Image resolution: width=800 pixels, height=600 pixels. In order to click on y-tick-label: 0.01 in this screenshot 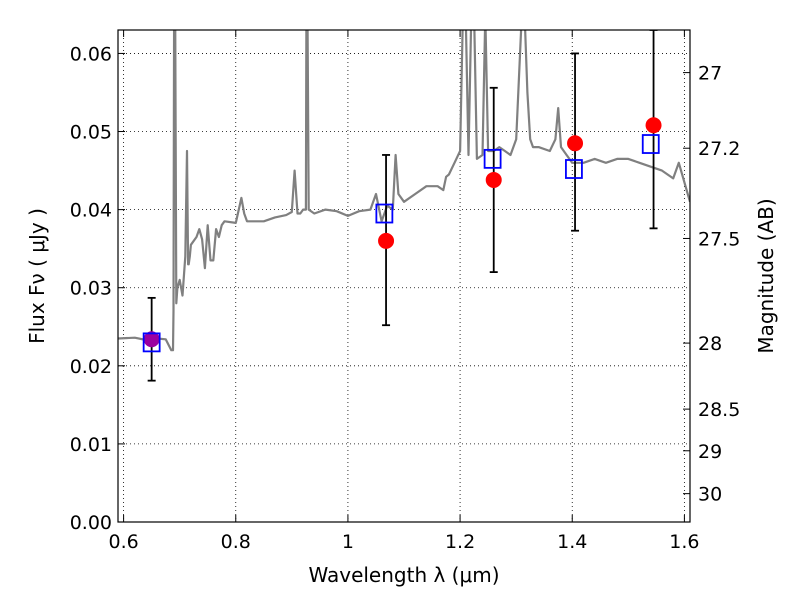, I will do `click(91, 445)`.